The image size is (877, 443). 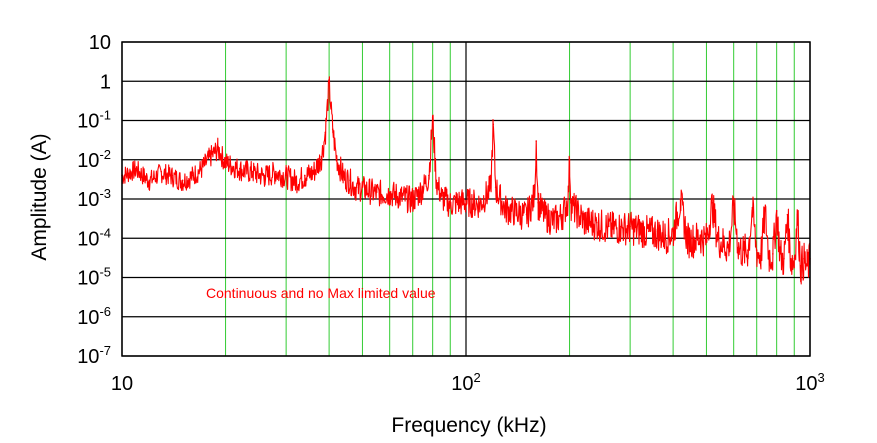 What do you see at coordinates (122, 384) in the screenshot?
I see `x-tick-label: 10` at bounding box center [122, 384].